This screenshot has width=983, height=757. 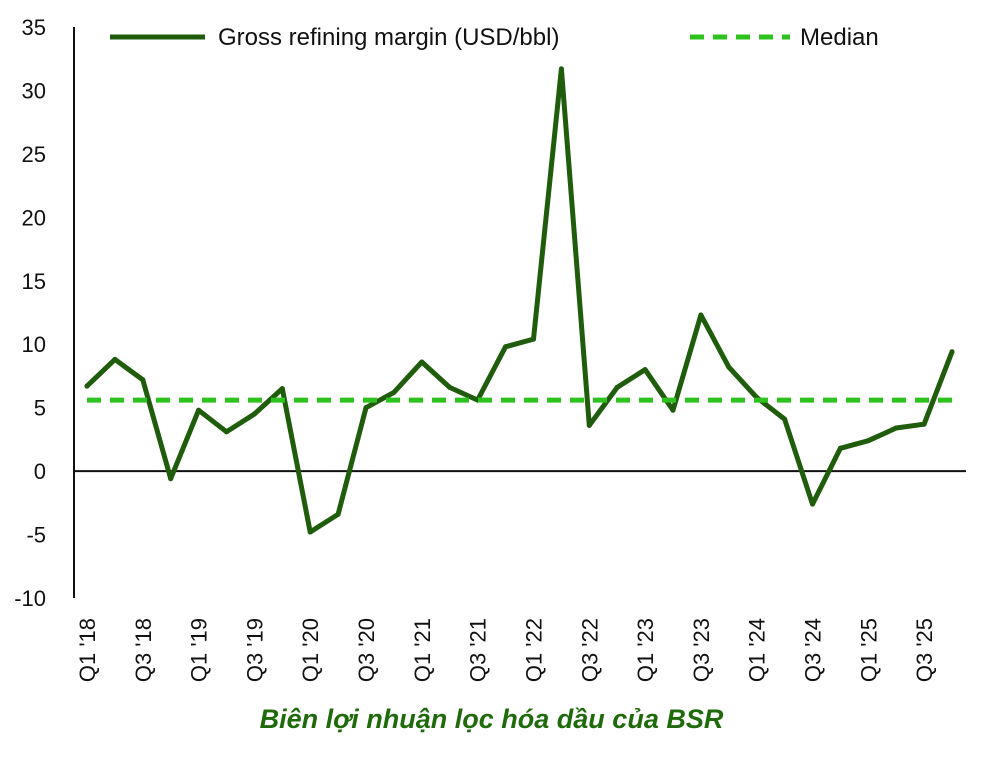 I want to click on legend: Gross refining margin (USD/bbl) Median, so click(x=494, y=37).